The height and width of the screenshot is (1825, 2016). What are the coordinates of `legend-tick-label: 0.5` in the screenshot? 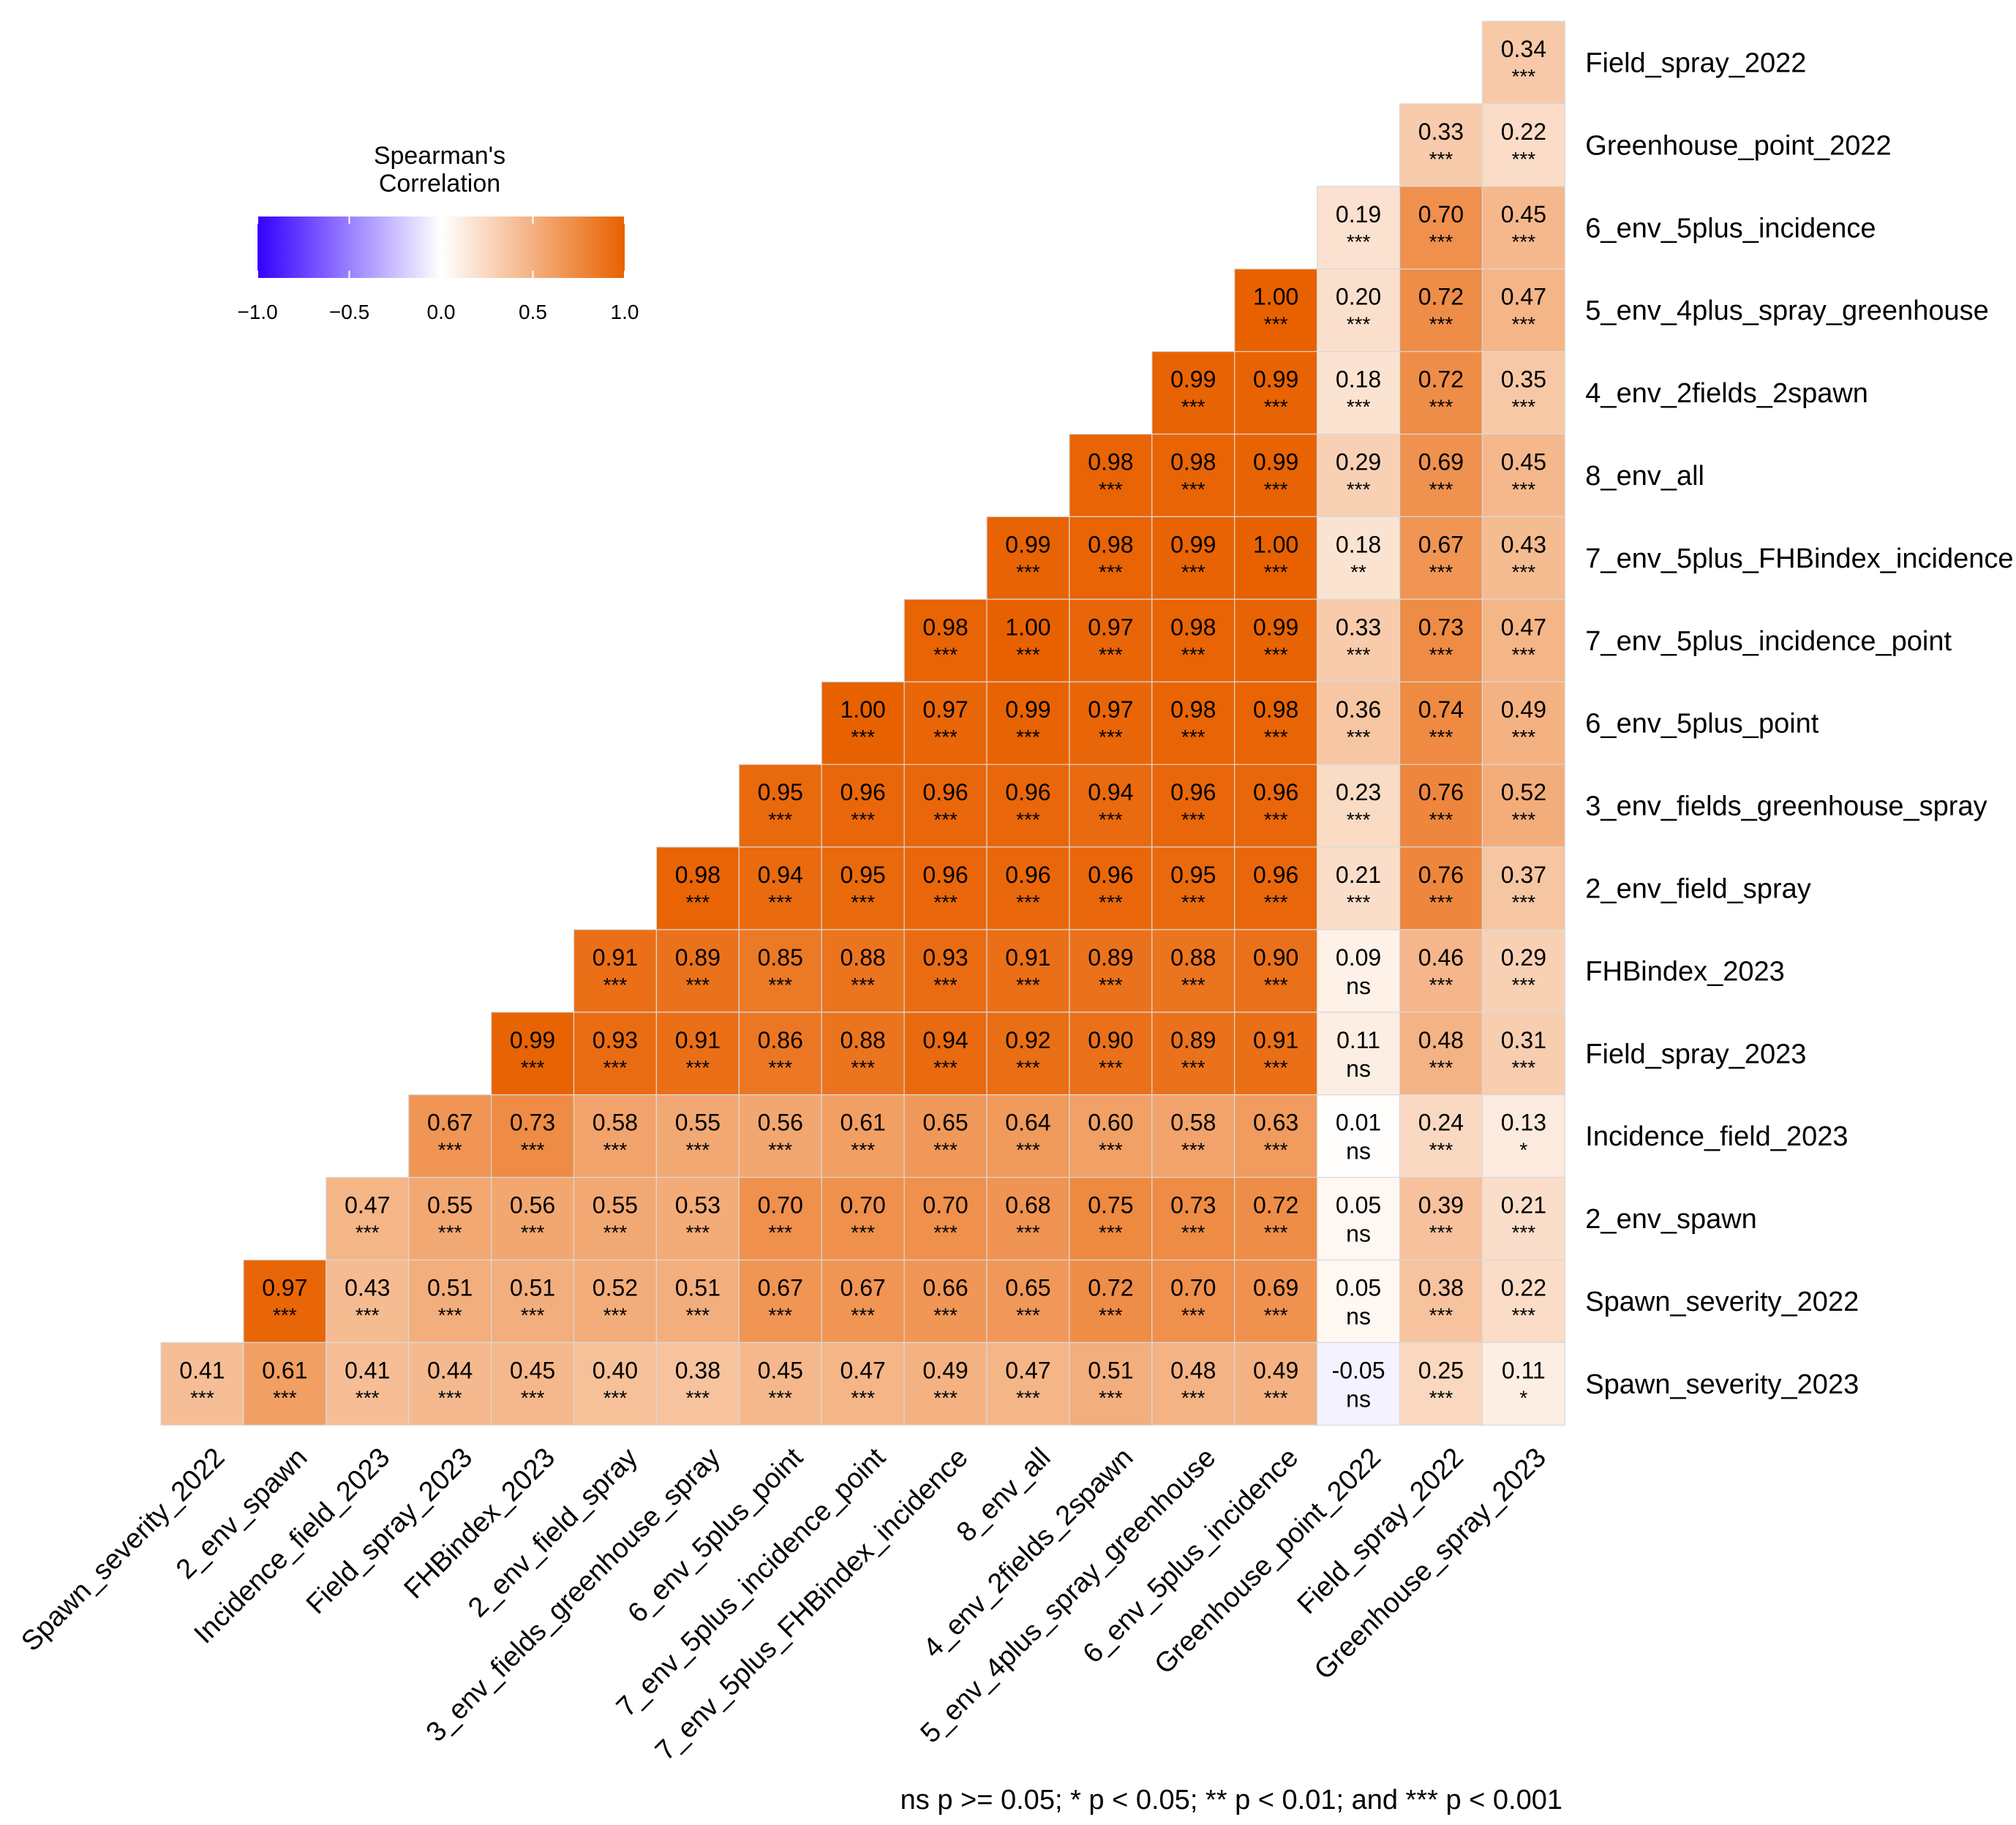 It's located at (533, 312).